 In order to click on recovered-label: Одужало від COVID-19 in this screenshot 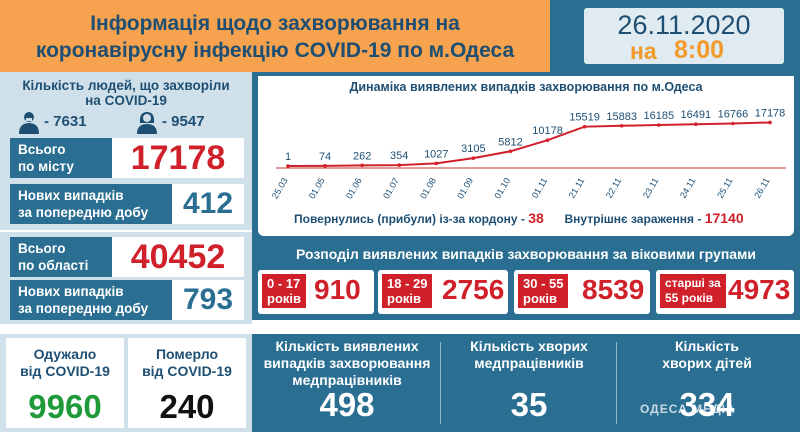, I will do `click(65, 363)`.